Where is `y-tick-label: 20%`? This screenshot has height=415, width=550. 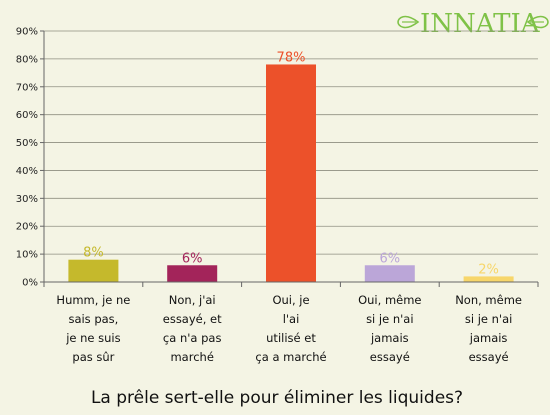 y-tick-label: 20% is located at coordinates (27, 227).